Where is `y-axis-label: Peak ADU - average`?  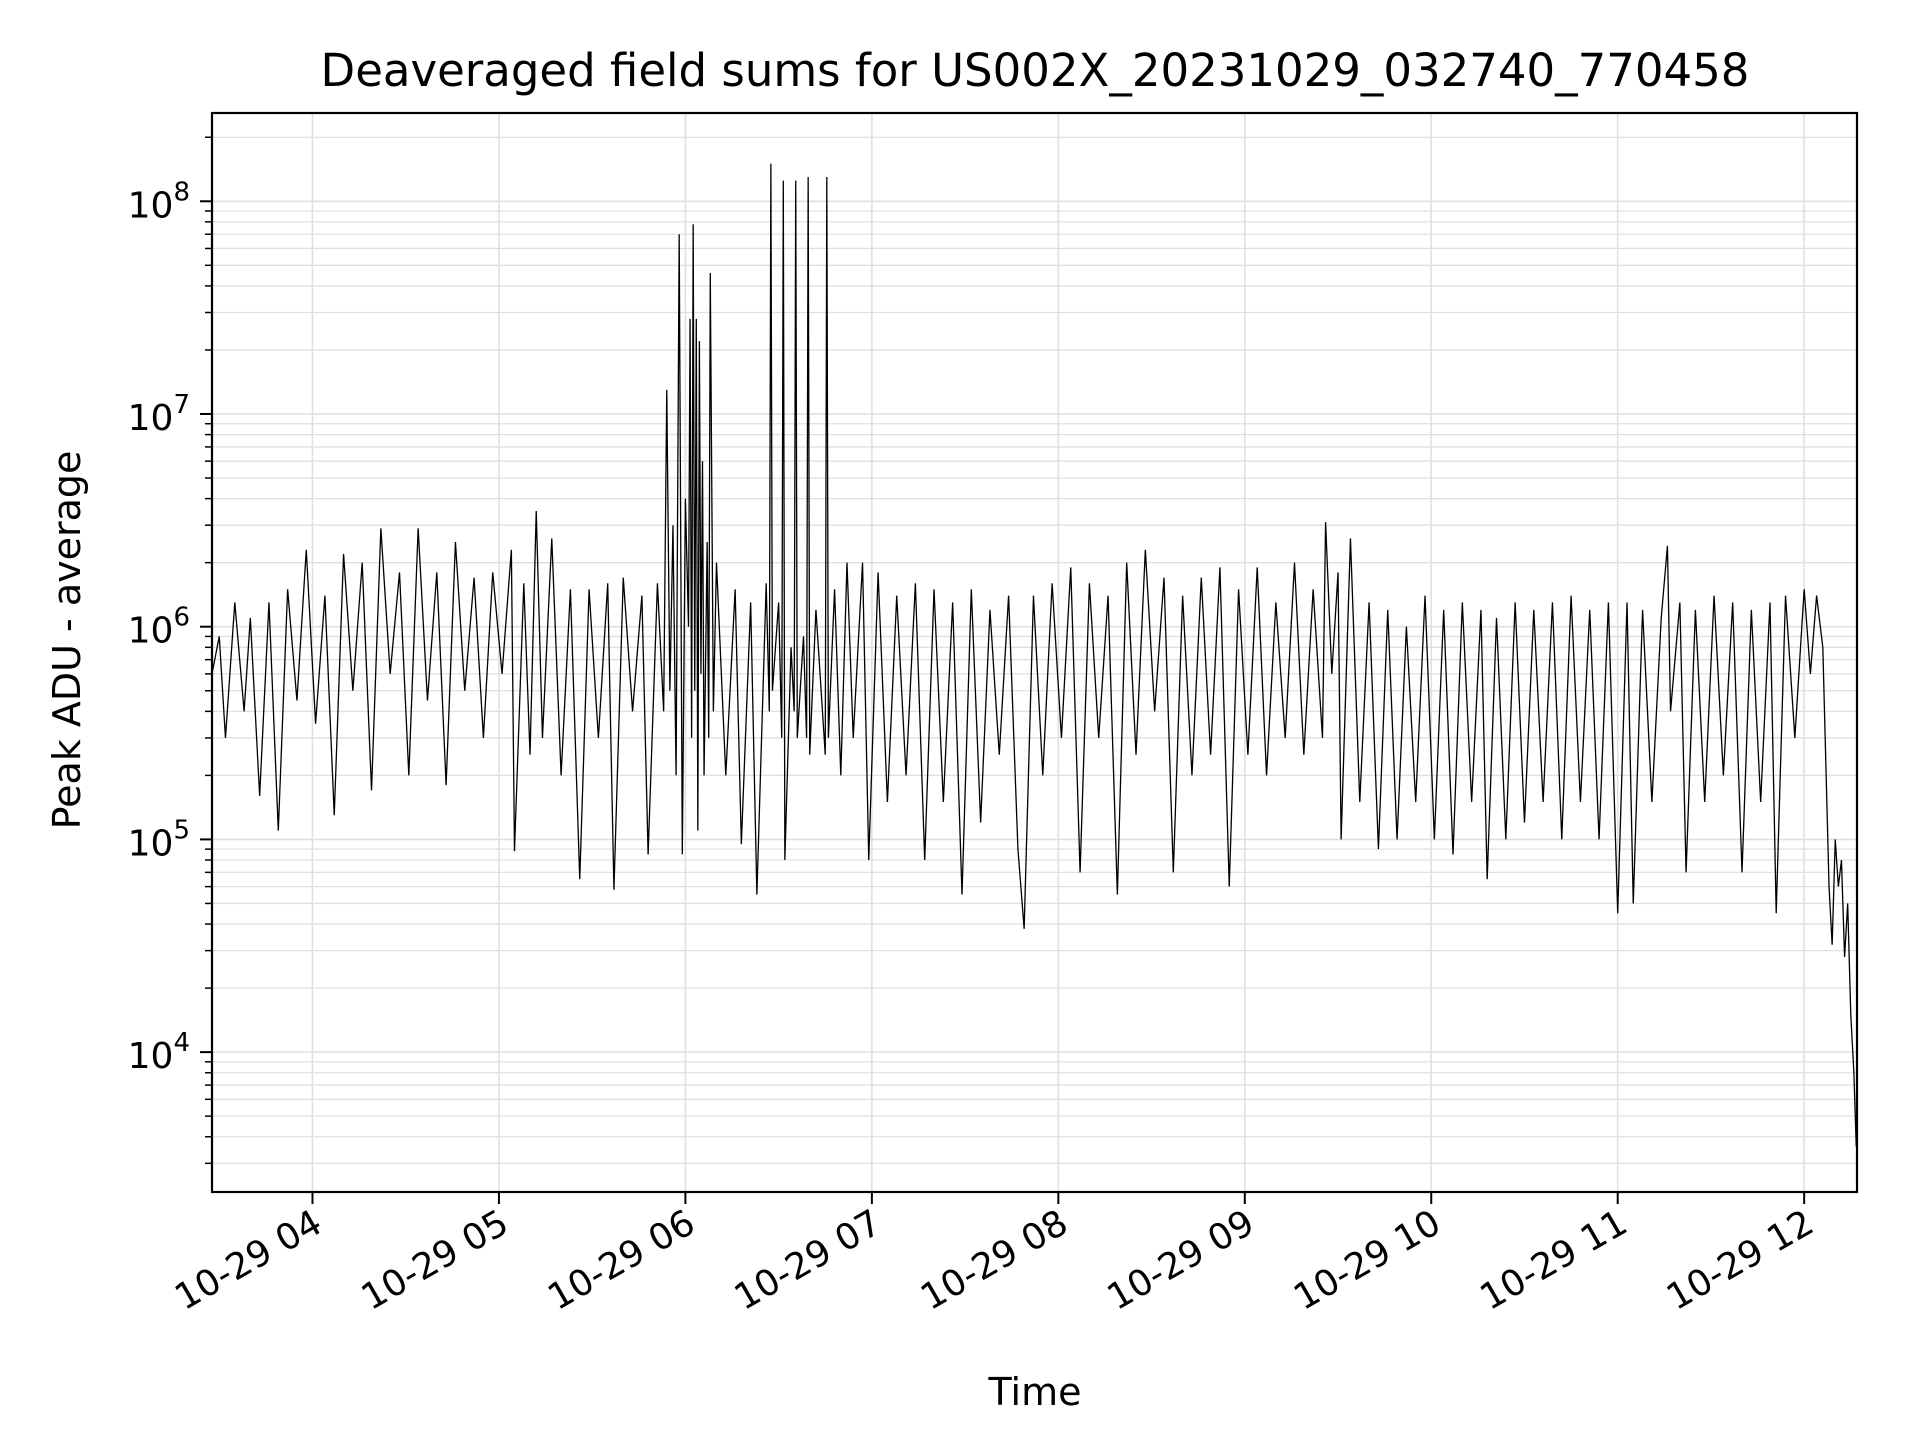 y-axis-label: Peak ADU - average is located at coordinates (67, 640).